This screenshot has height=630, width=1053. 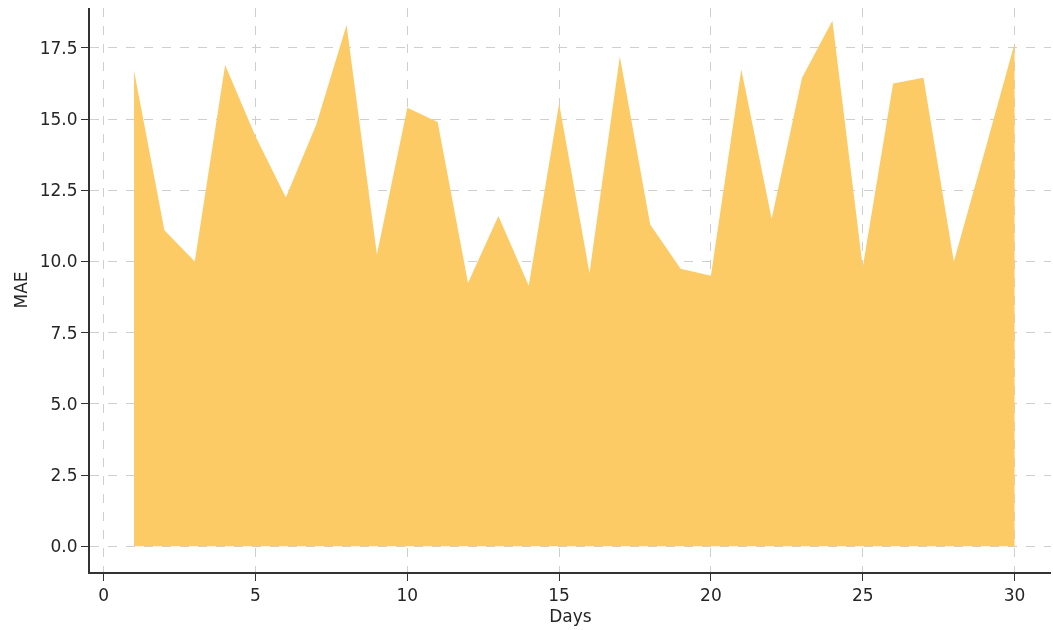 What do you see at coordinates (58, 190) in the screenshot?
I see `y-tick-label: 12.5` at bounding box center [58, 190].